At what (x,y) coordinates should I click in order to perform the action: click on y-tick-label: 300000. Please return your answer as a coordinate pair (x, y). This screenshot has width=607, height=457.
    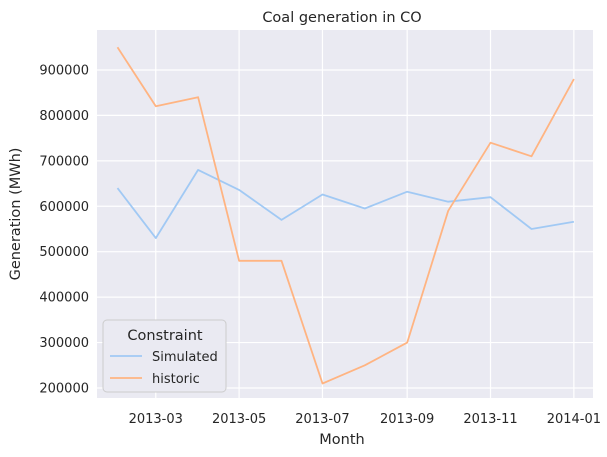
    Looking at the image, I should click on (64, 343).